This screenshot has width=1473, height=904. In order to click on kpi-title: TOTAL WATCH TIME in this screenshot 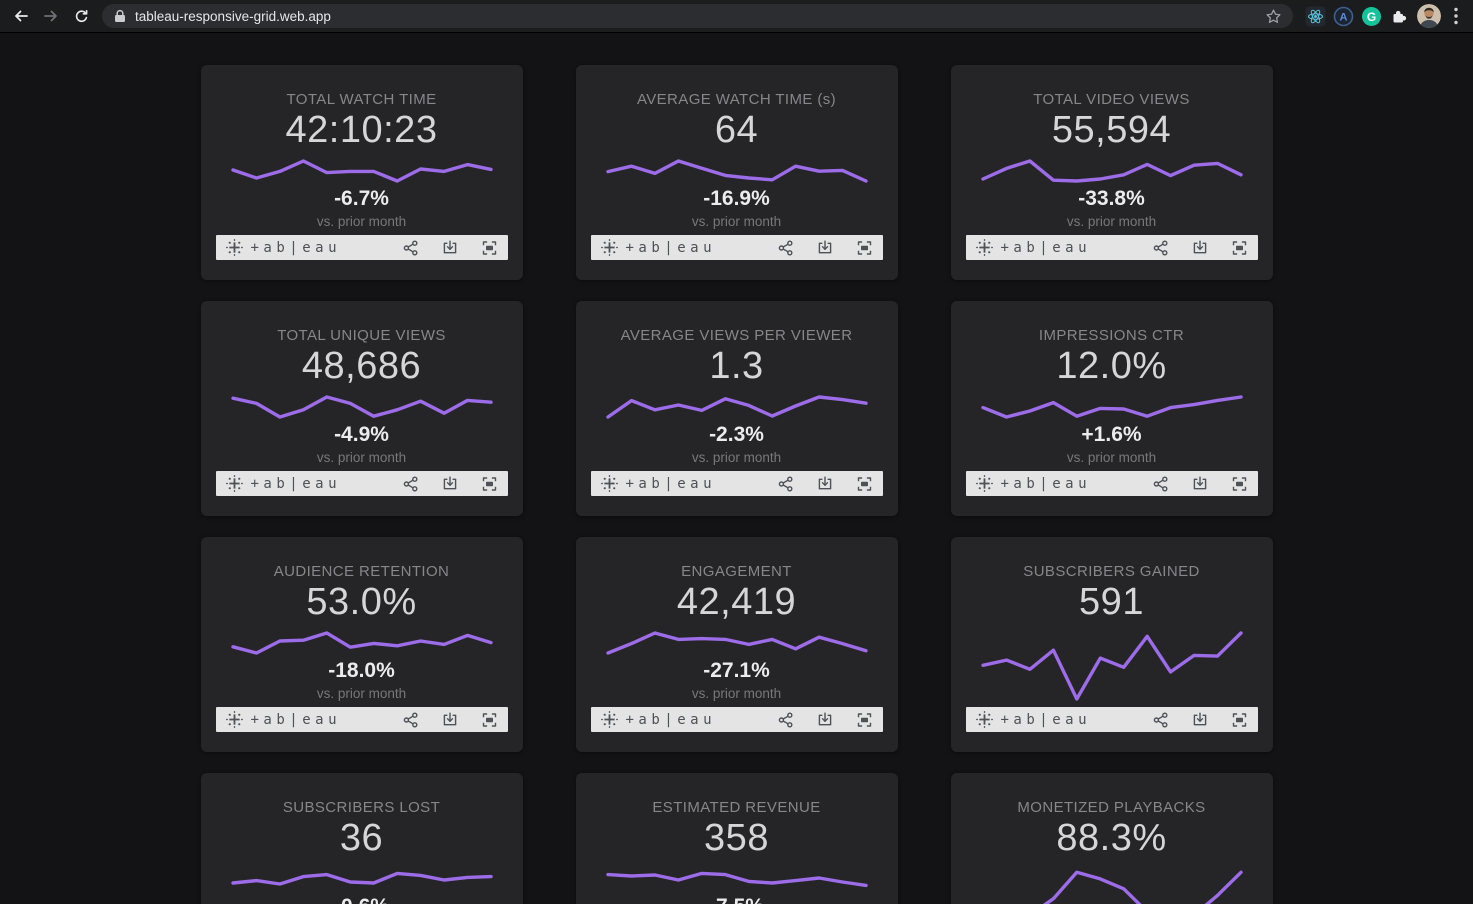, I will do `click(361, 99)`.